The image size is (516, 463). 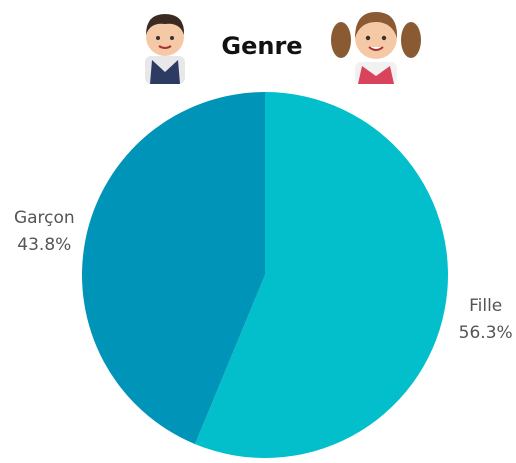 What do you see at coordinates (165, 49) in the screenshot?
I see `boy-icon` at bounding box center [165, 49].